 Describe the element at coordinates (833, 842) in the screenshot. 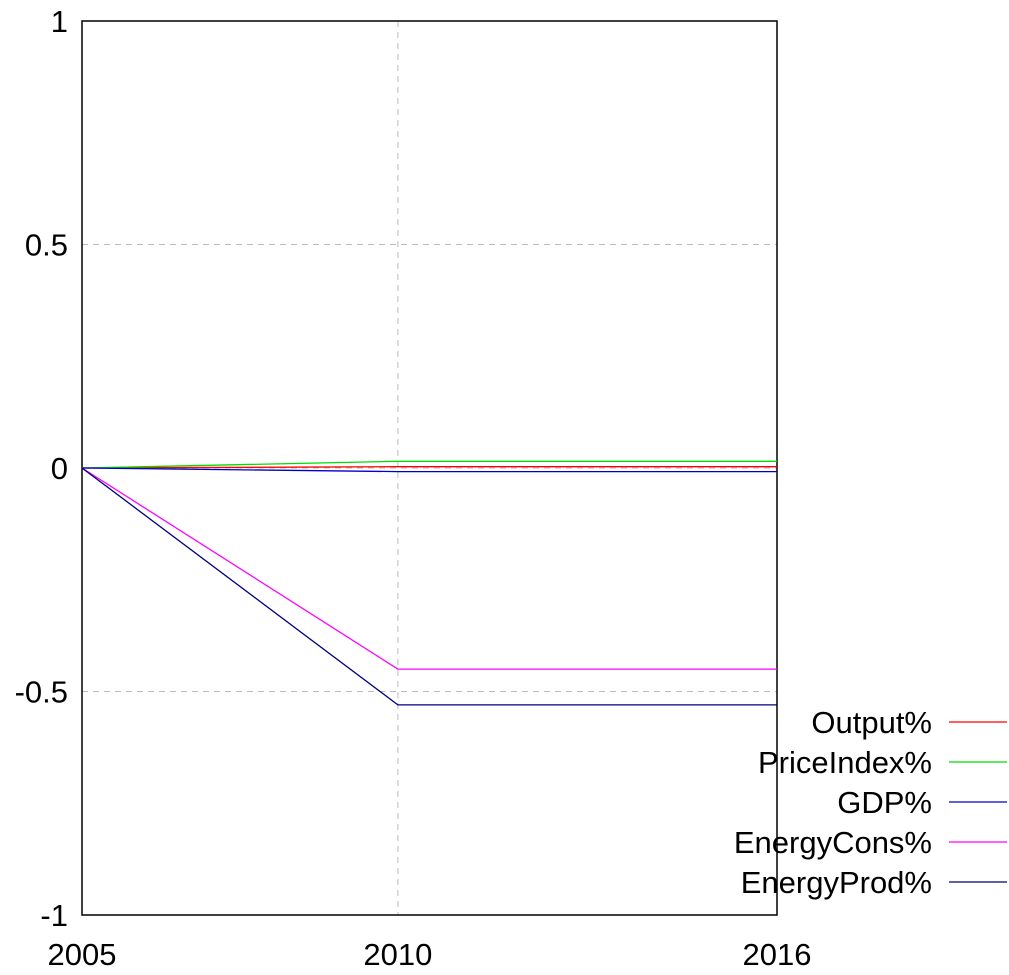

I see `legend-label: EnergyCons%` at that location.